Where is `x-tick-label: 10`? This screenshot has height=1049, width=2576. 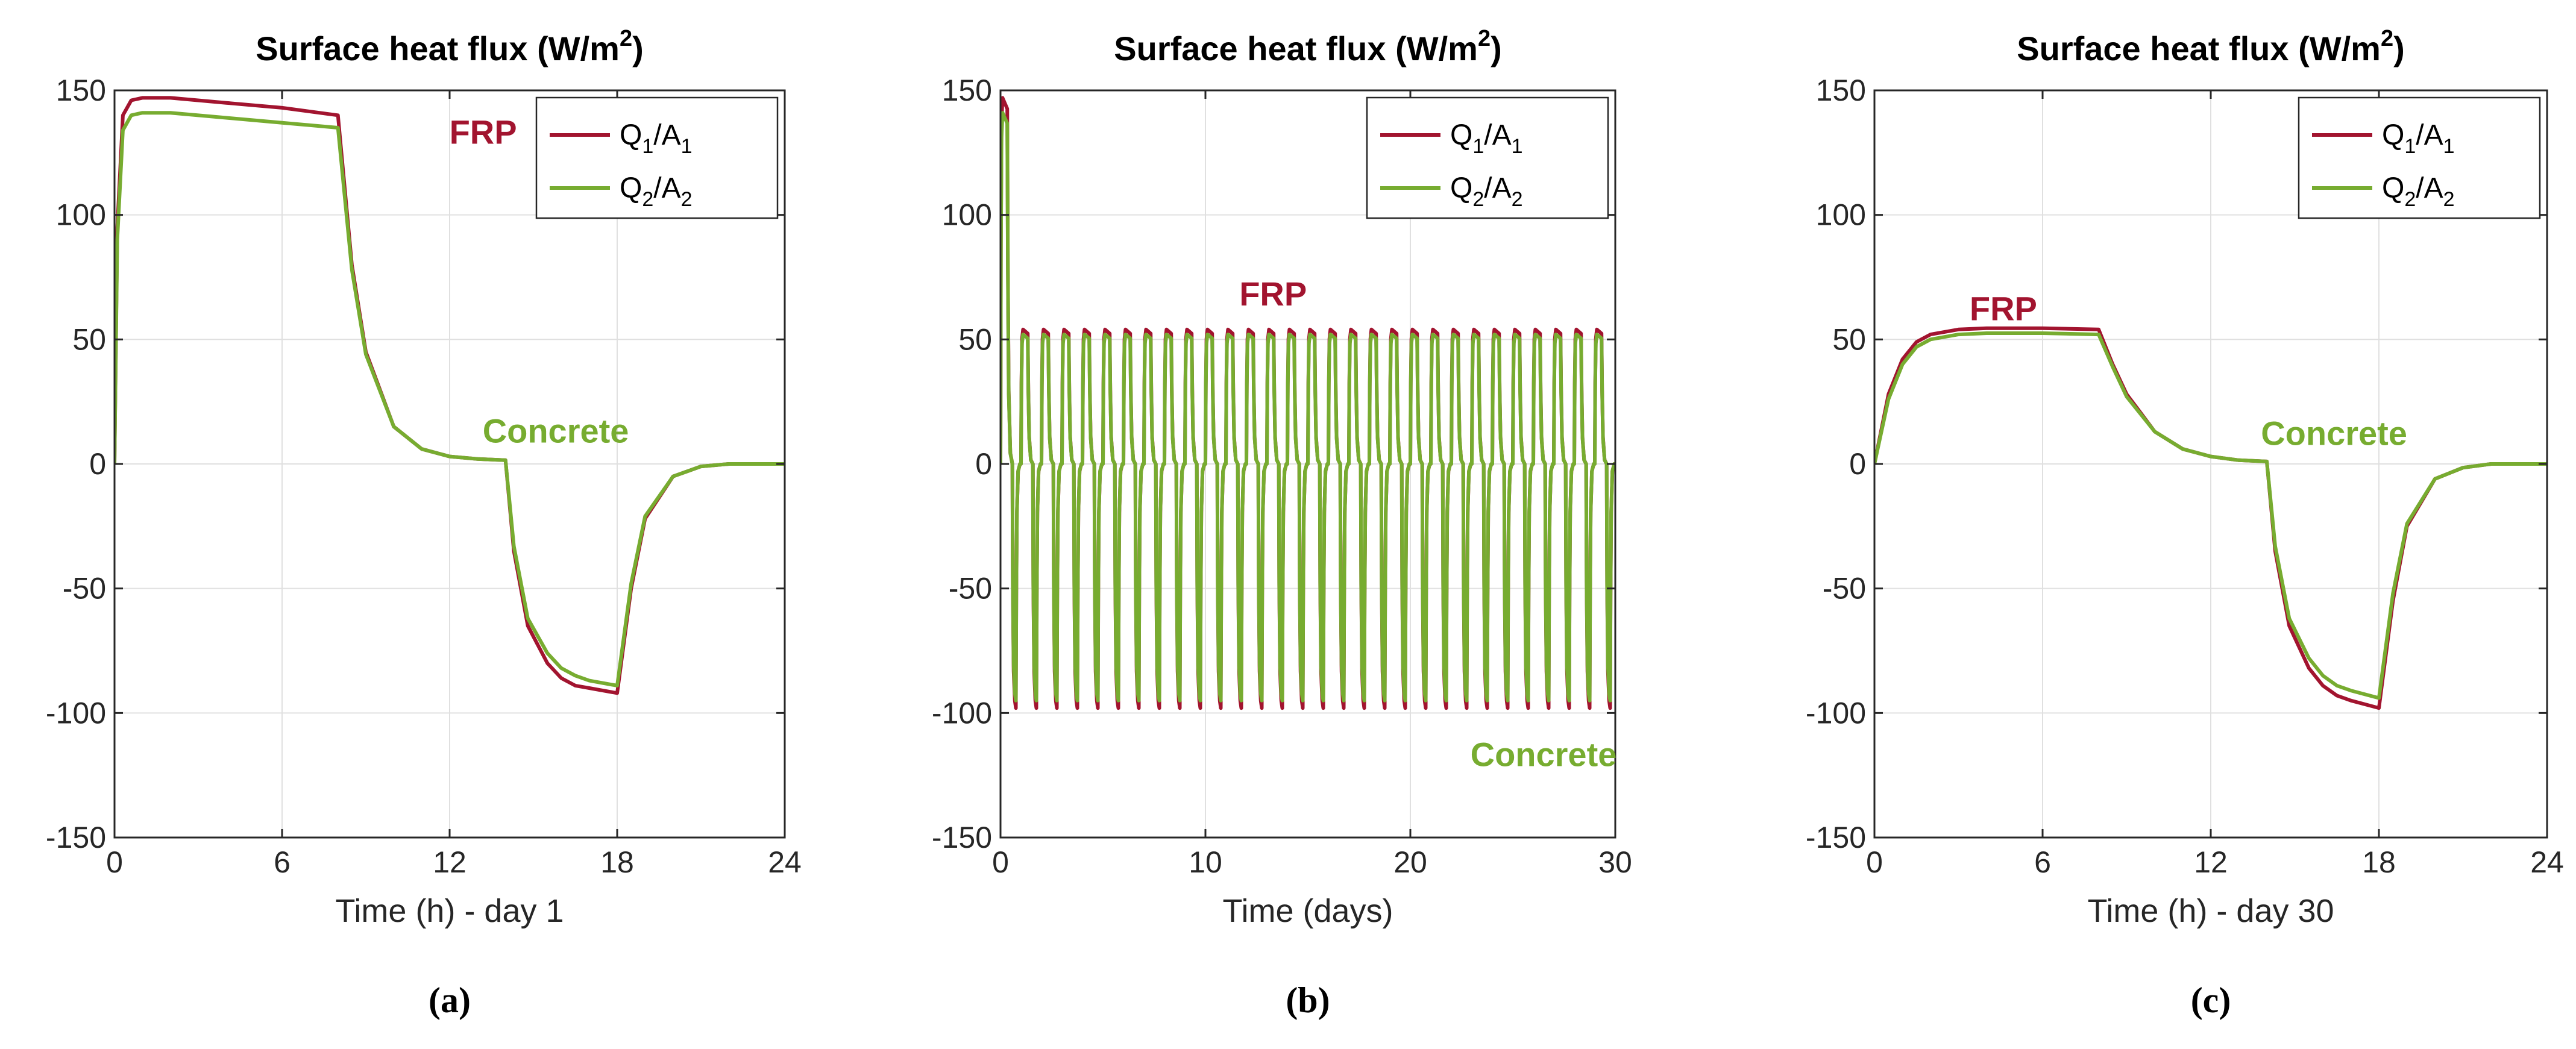 x-tick-label: 10 is located at coordinates (1205, 862).